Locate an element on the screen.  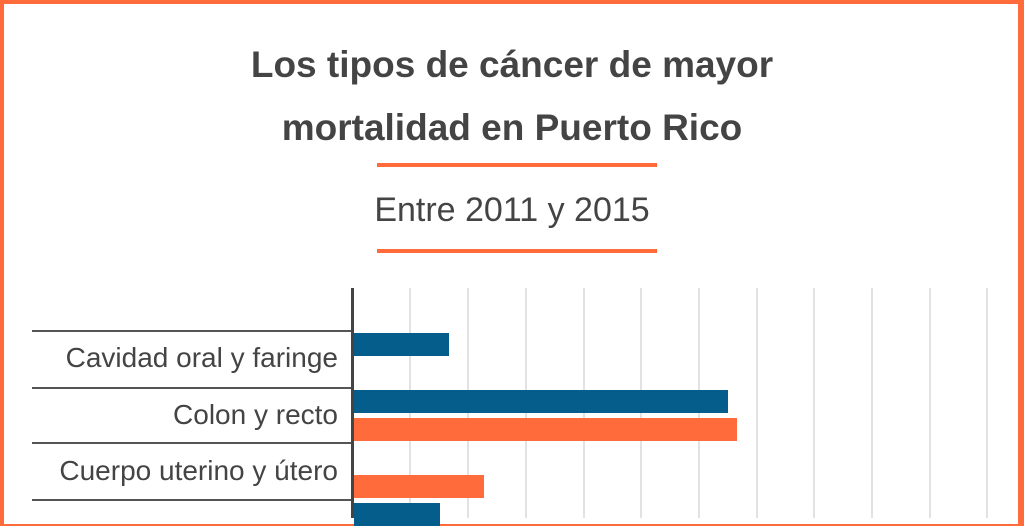
y-axis is located at coordinates (352, 403).